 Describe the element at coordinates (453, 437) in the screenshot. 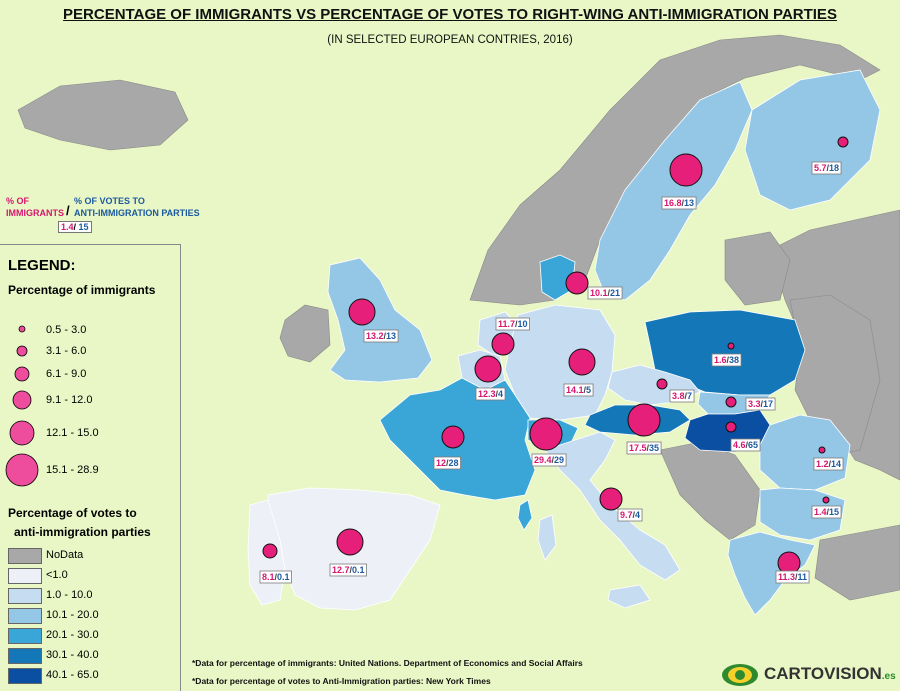

I see `immigrant-circle-france` at that location.